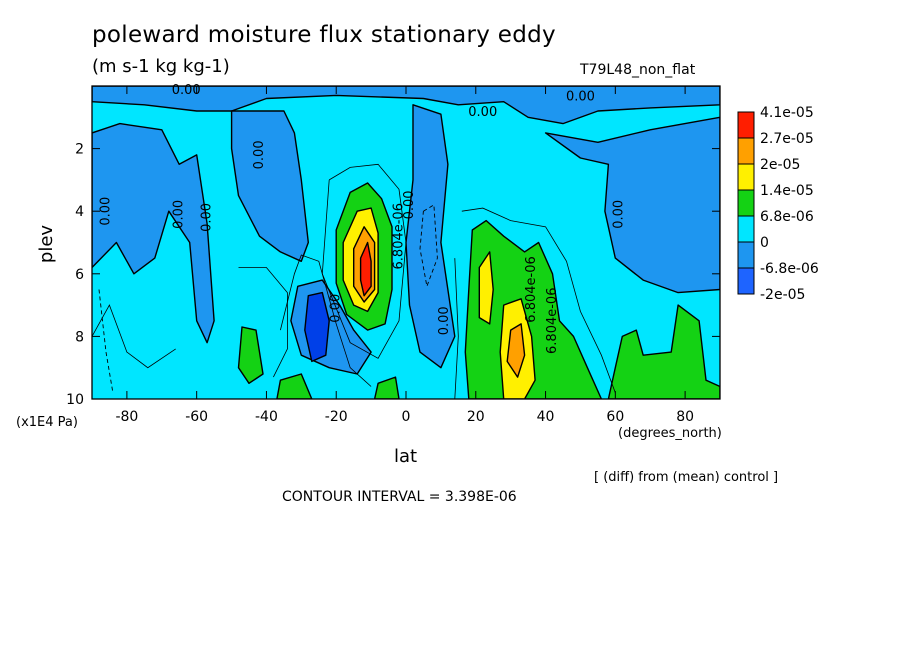  Describe the element at coordinates (782, 295) in the screenshot. I see `colorbar-label: -2e-05` at that location.